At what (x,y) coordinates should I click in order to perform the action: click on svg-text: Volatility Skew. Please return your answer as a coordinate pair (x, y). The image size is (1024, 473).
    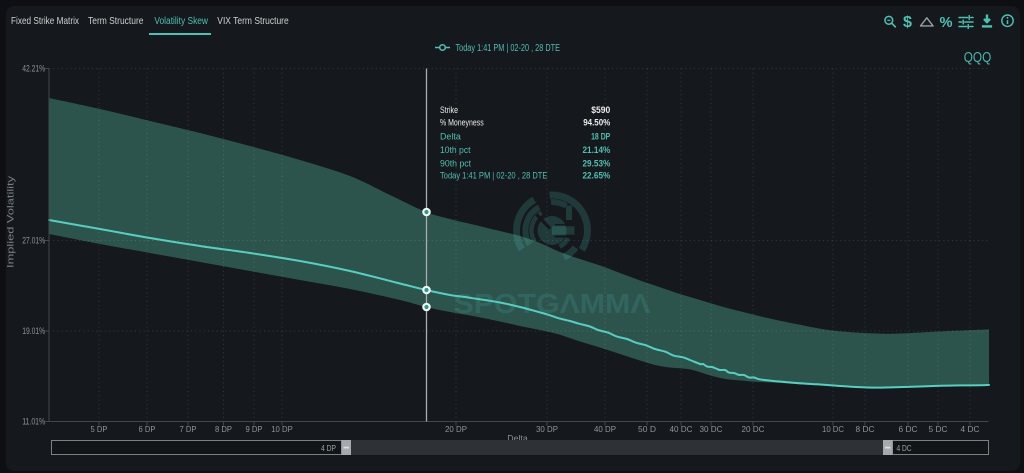
    Looking at the image, I should click on (181, 21).